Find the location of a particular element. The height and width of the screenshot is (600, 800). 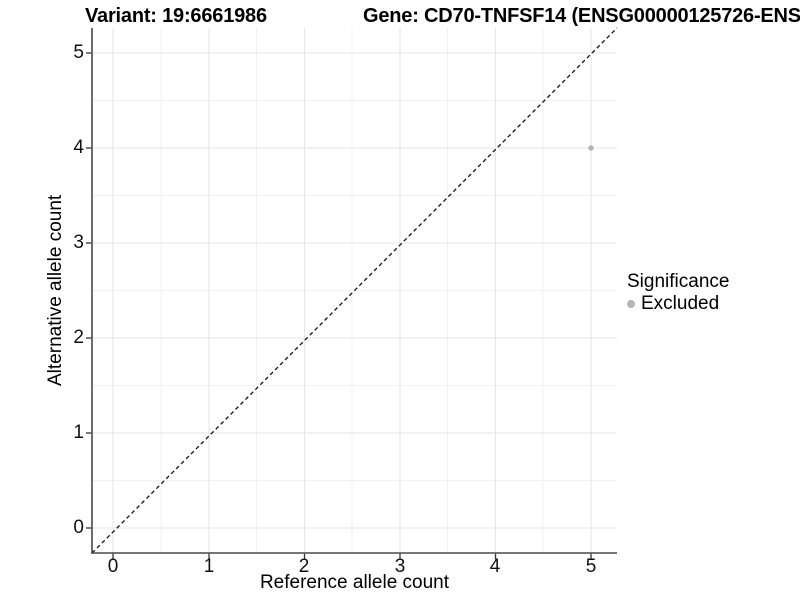

data-point-excluded is located at coordinates (591, 148).